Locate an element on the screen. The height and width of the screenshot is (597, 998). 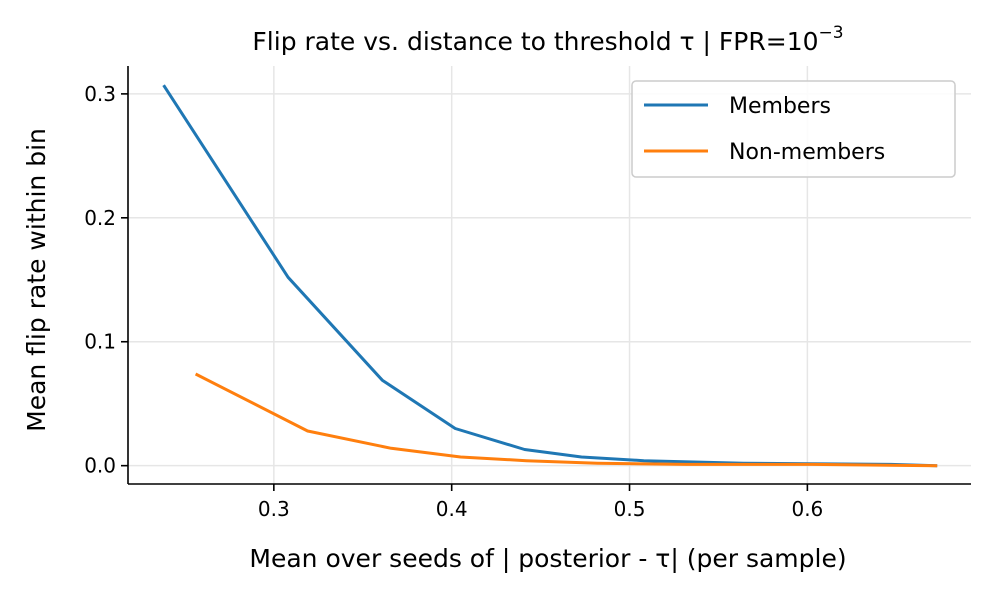
x-tick-label: 0.6 is located at coordinates (807, 509).